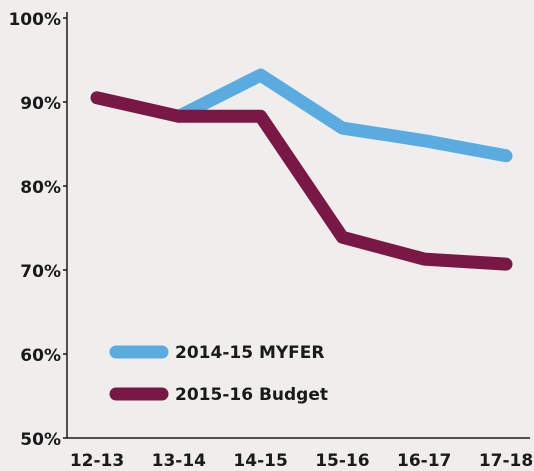 This screenshot has height=471, width=534. I want to click on x-tick-label: 14-15, so click(260, 461).